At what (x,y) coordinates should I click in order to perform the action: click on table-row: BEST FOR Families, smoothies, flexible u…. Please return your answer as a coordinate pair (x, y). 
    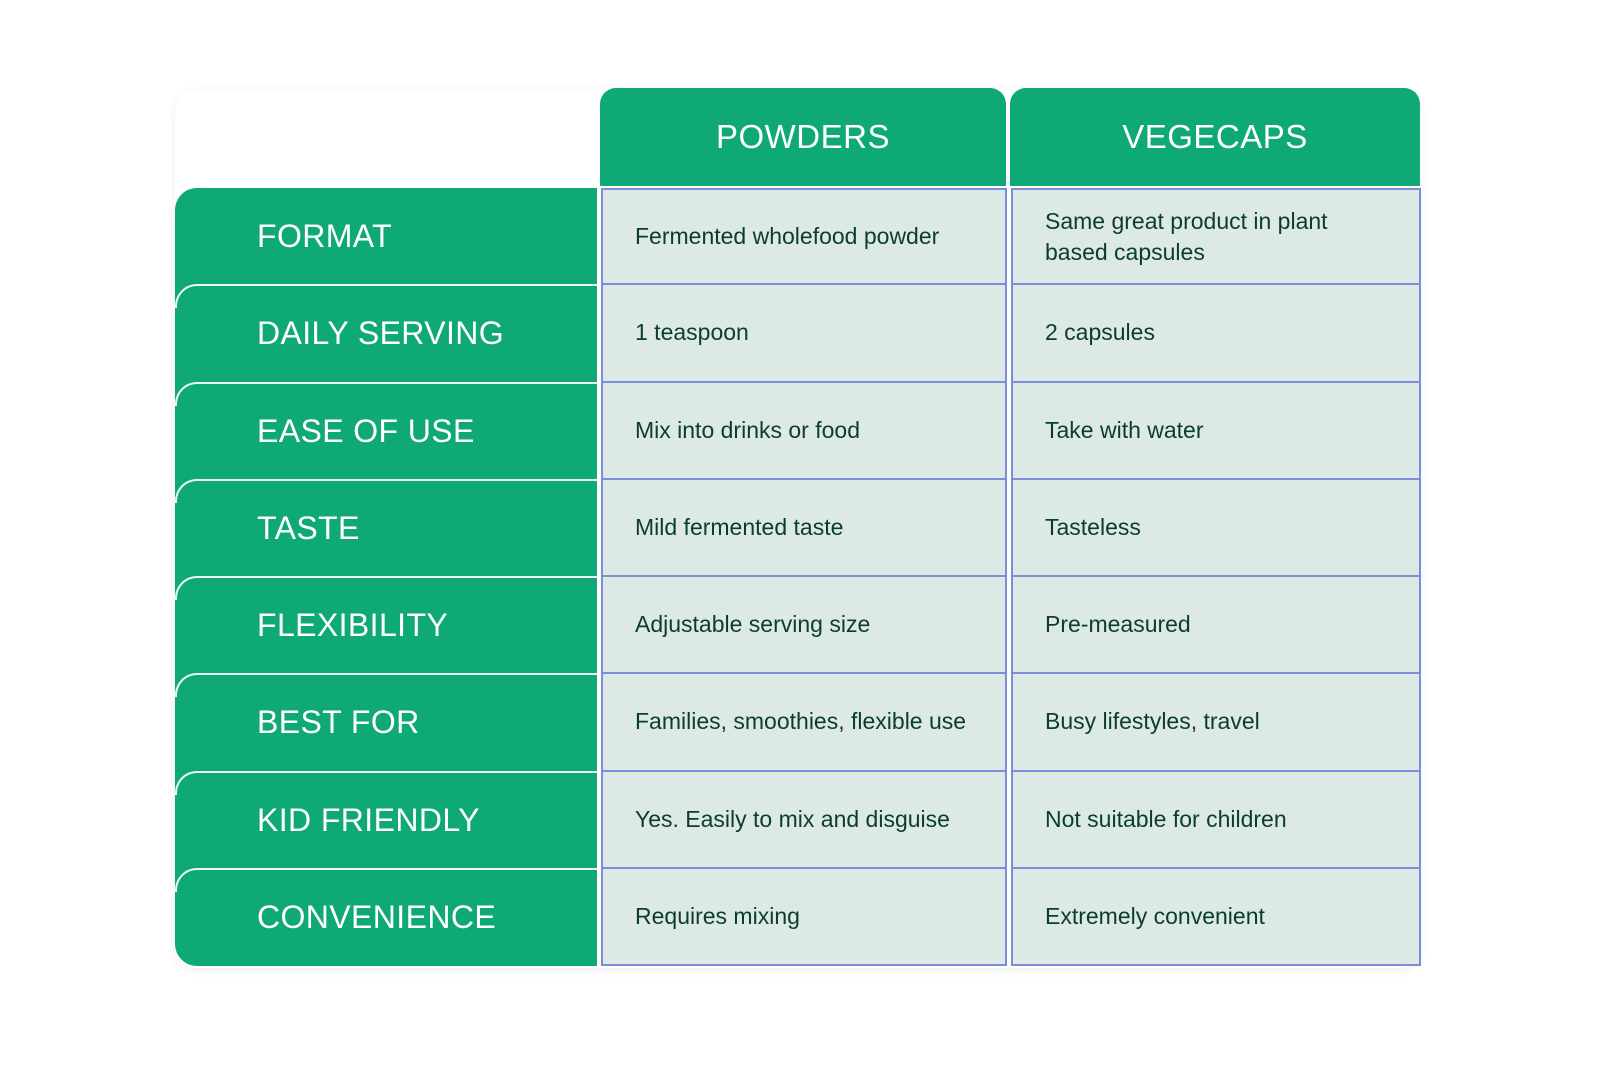
    Looking at the image, I should click on (798, 722).